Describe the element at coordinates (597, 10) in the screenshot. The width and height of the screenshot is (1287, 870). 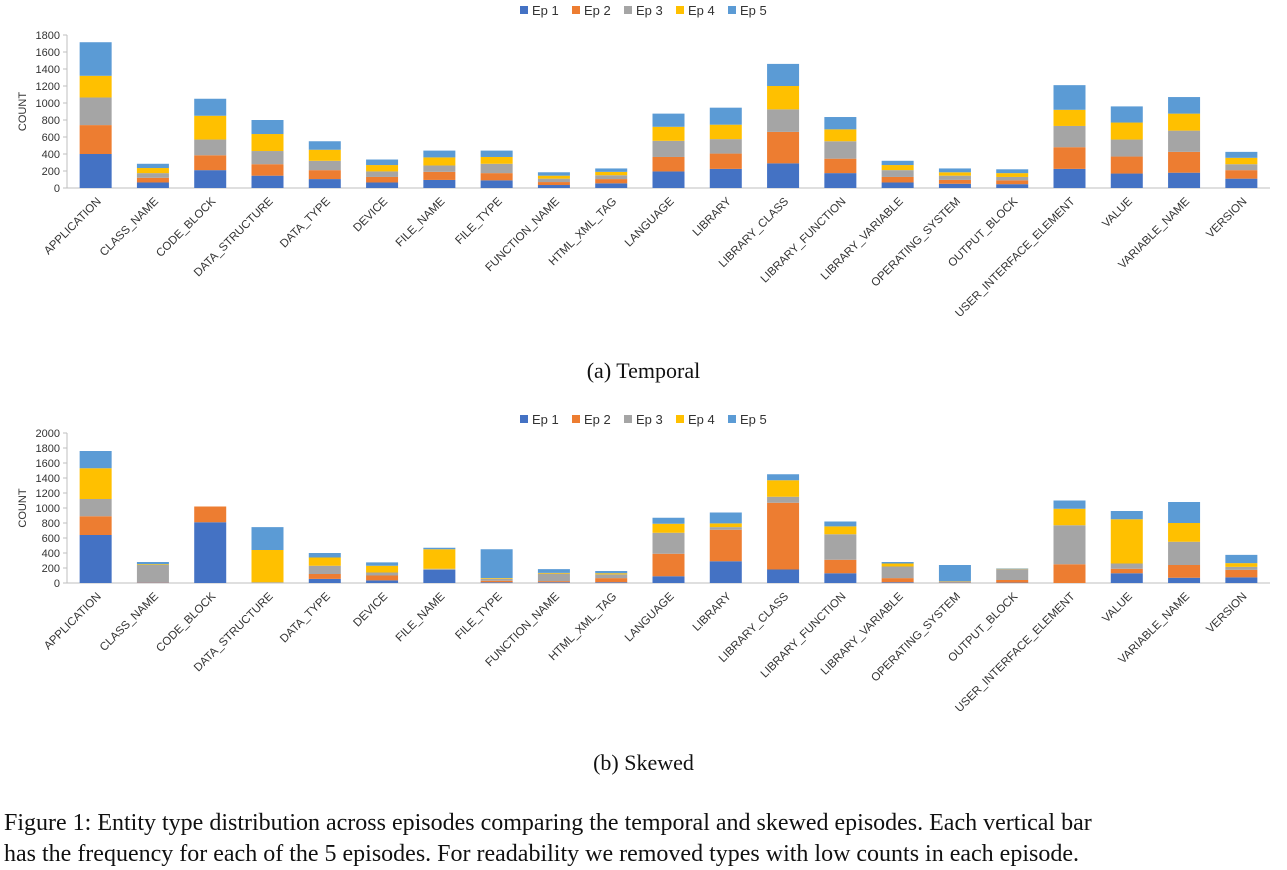
I see `legend-label: Ep 2` at that location.